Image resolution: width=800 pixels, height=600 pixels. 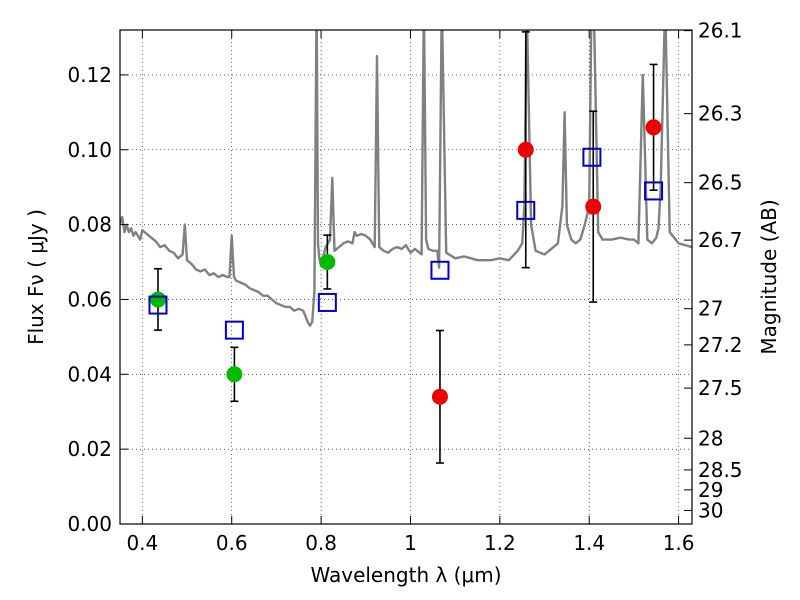 I want to click on x-tick-label: 1.6, so click(x=679, y=543).